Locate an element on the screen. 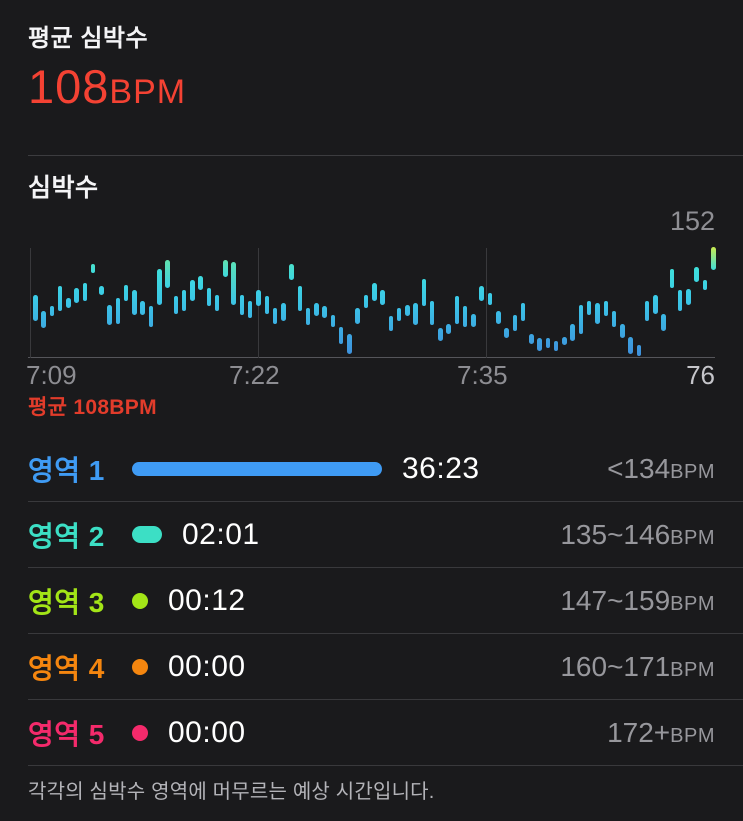 This screenshot has height=821, width=743. zone-row-2: 영역 2 02:01 135~146BPM is located at coordinates (385, 535).